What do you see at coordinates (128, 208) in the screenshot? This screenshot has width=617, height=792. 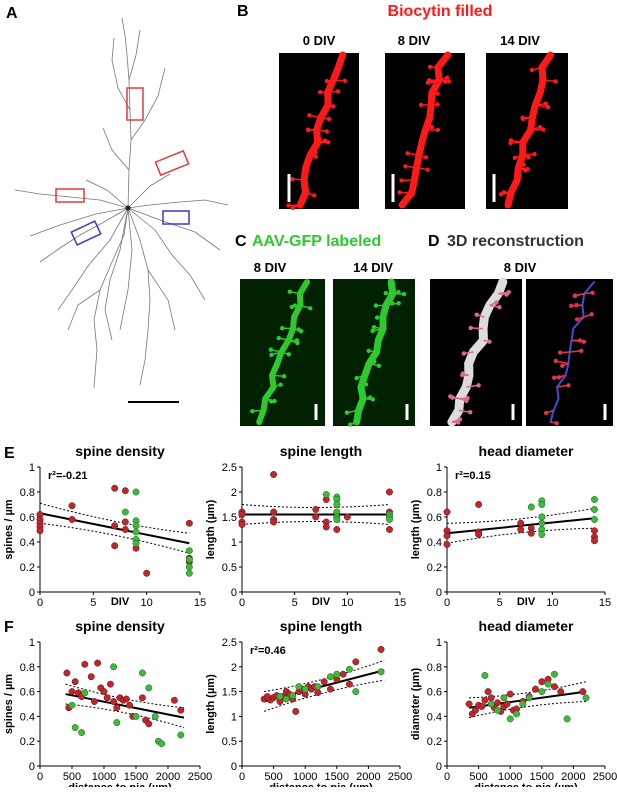 I see `soma` at bounding box center [128, 208].